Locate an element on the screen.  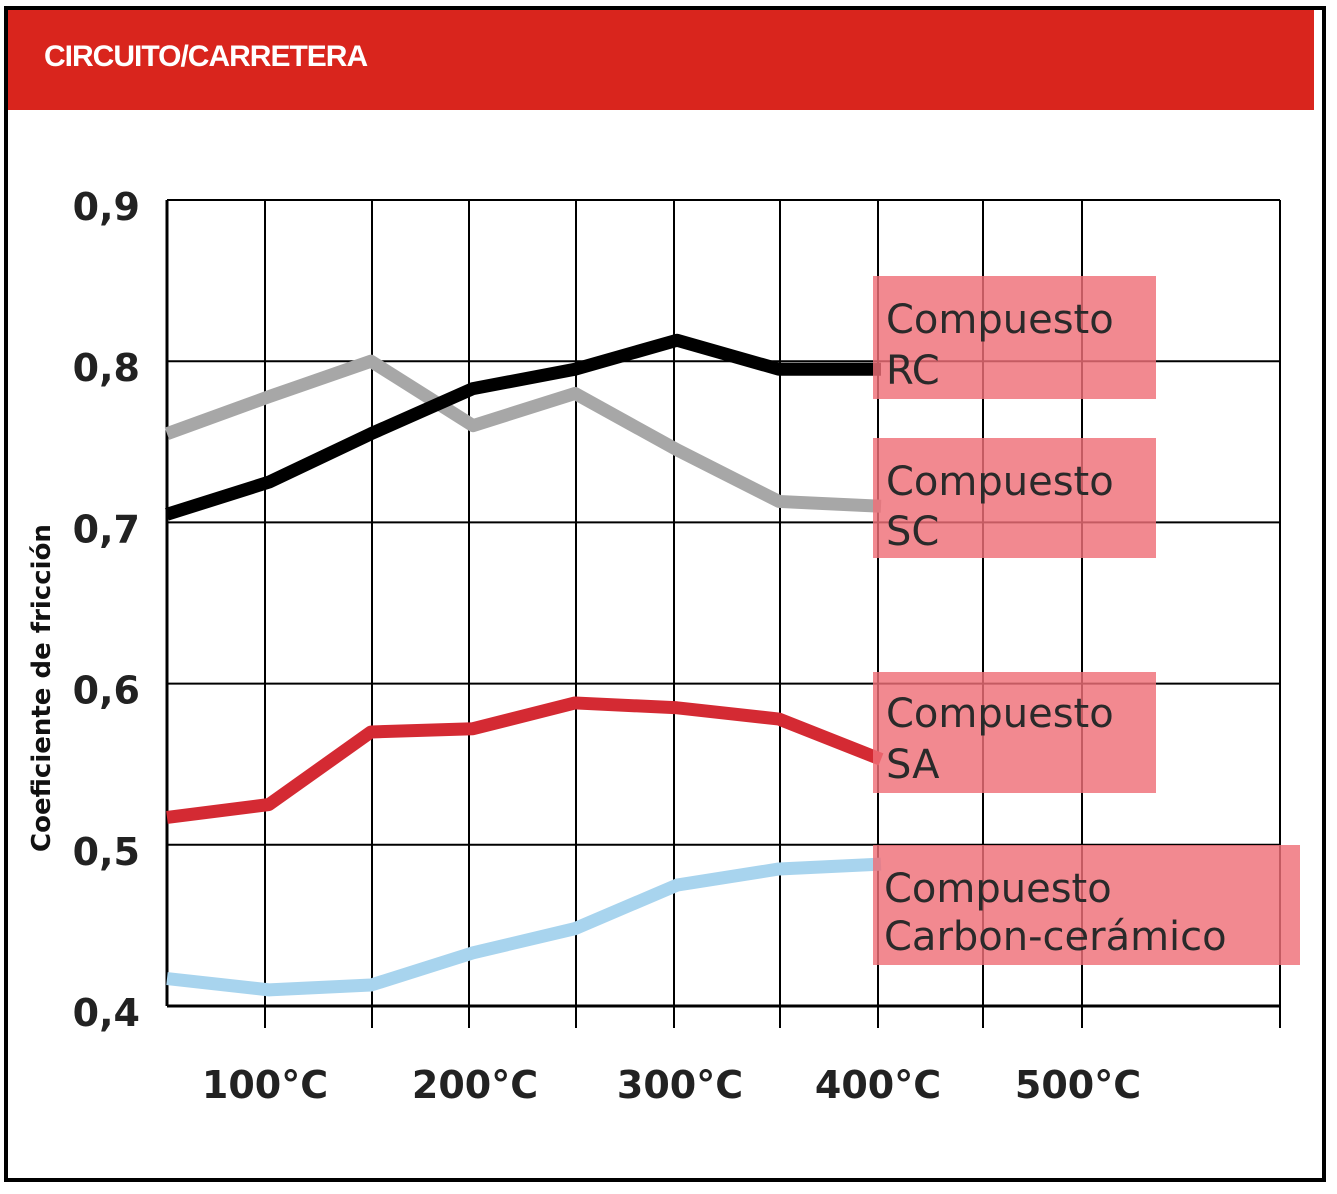
chart-header: CIRCUITO/CARRETERA is located at coordinates (661, 60).